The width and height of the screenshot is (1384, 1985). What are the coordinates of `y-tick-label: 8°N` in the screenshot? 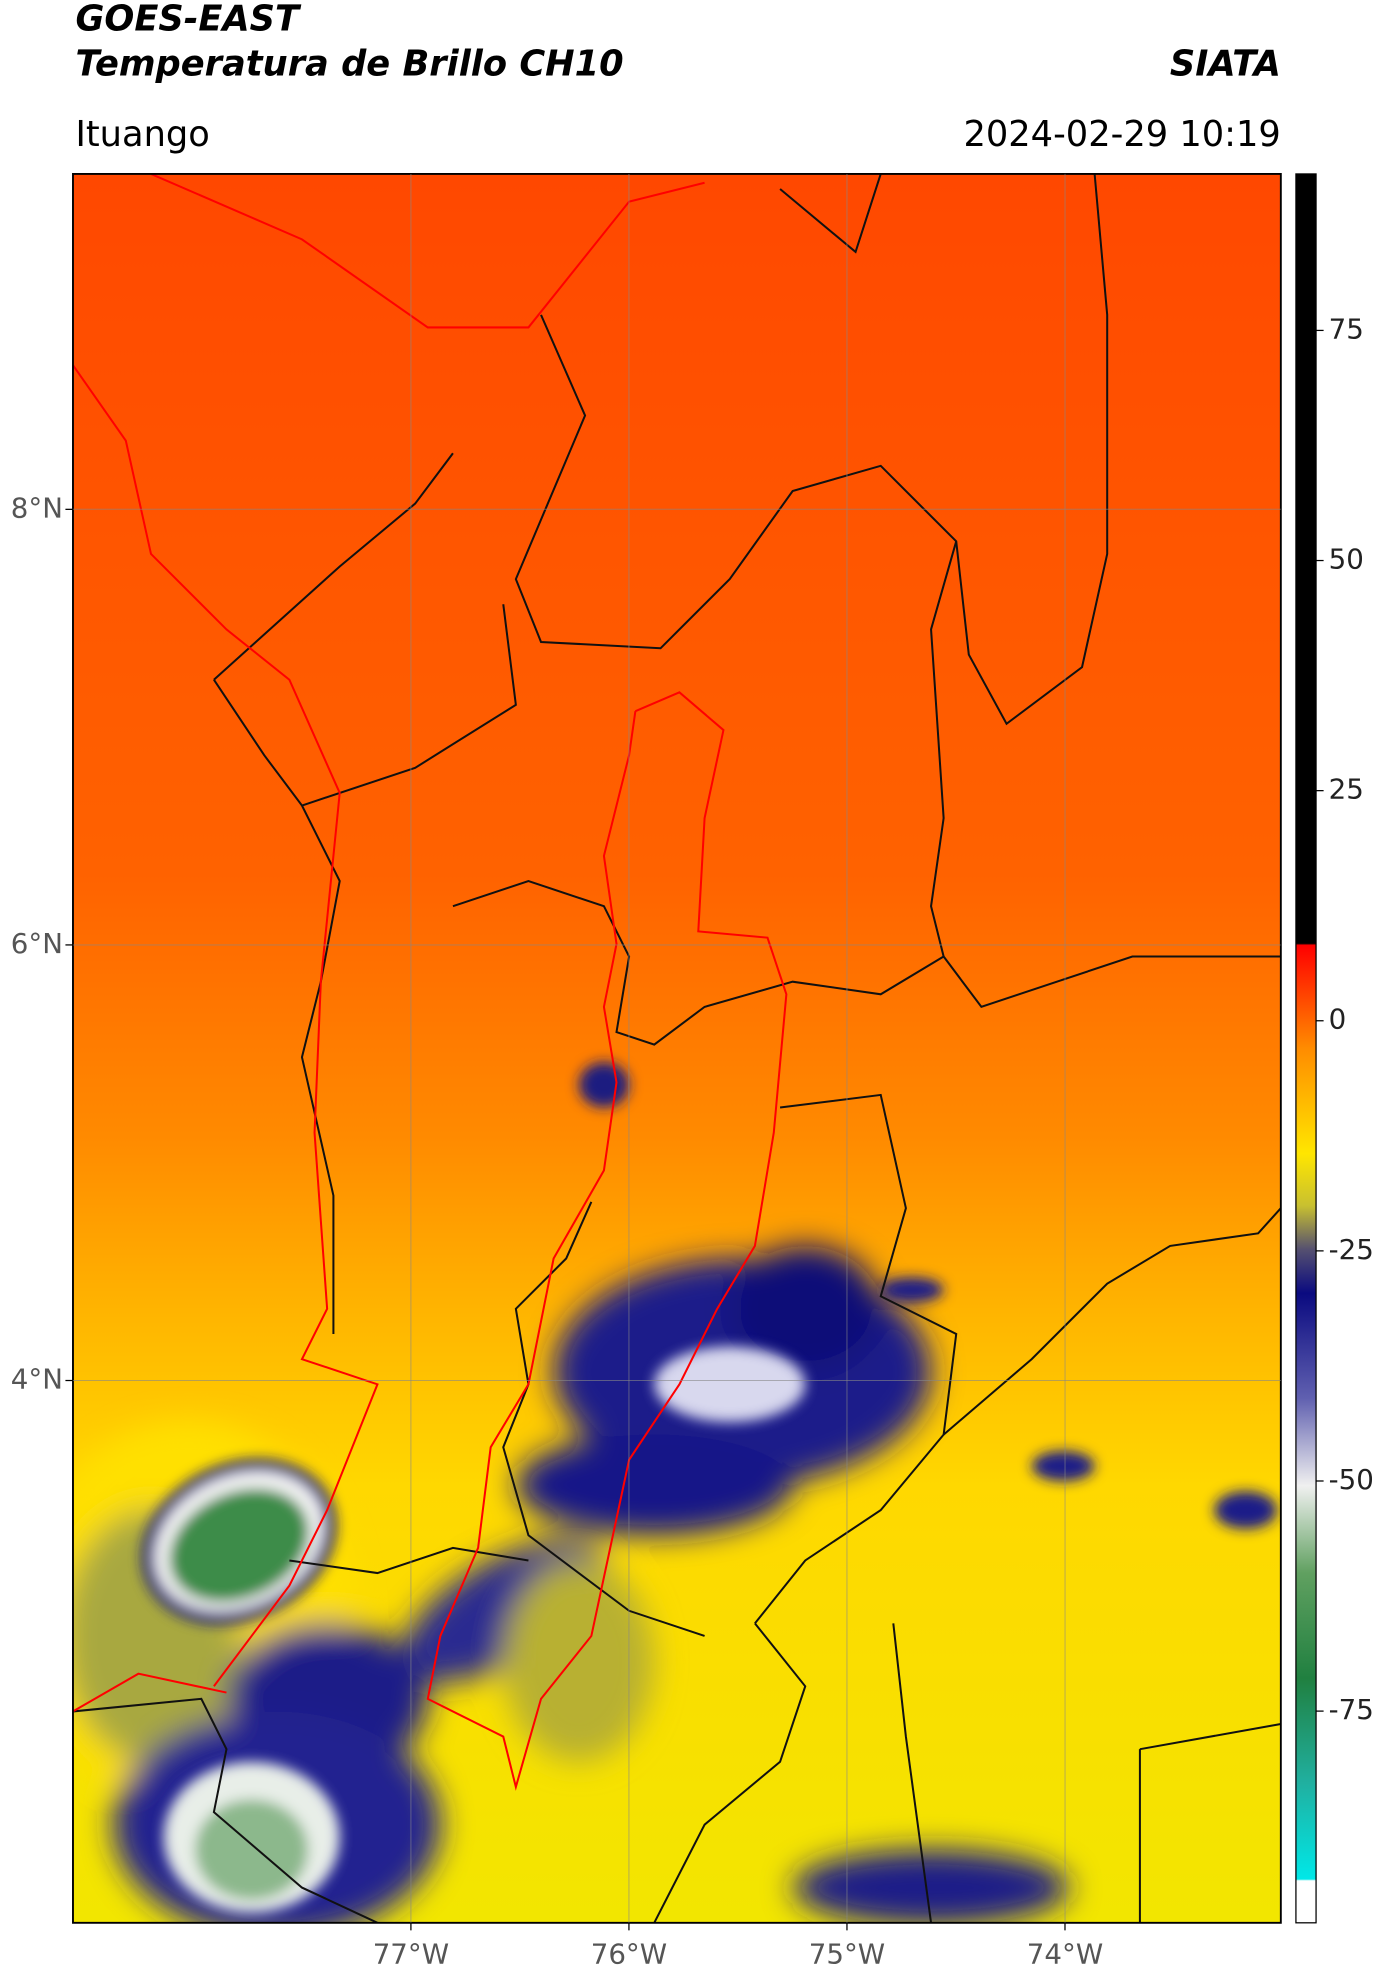 It's located at (37, 507).